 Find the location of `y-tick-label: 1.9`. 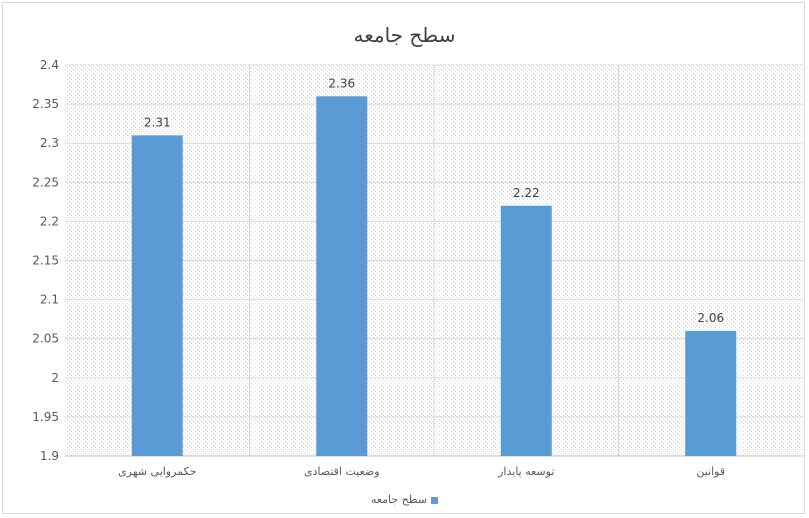

y-tick-label: 1.9 is located at coordinates (49, 456).